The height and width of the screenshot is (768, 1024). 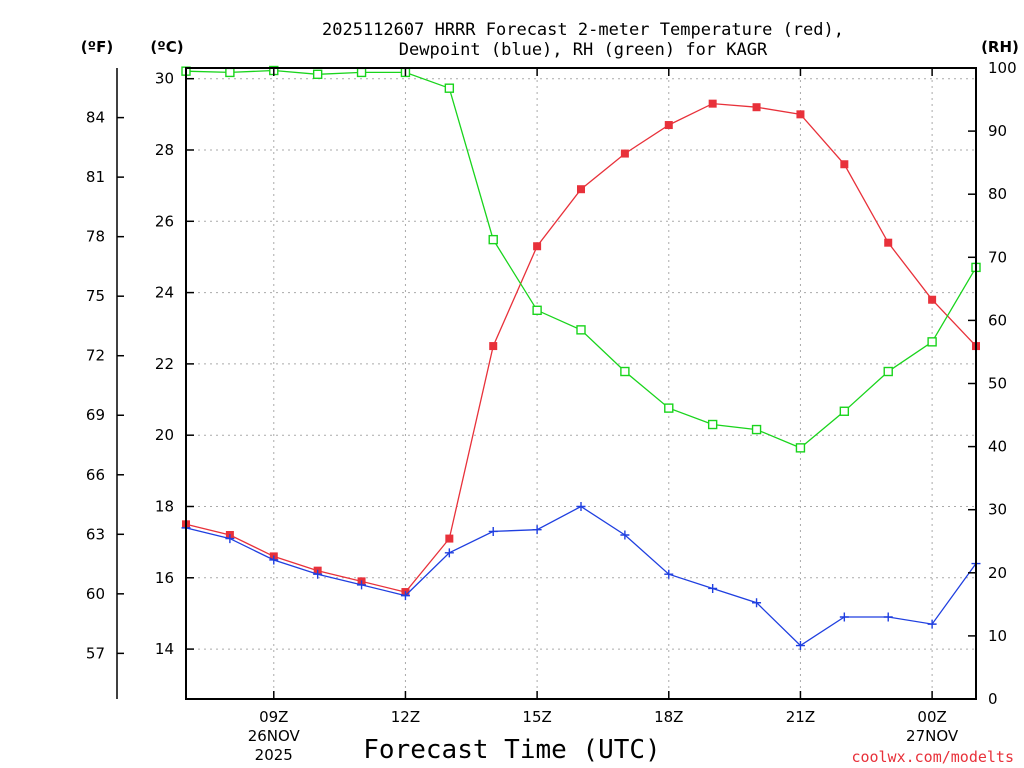 I want to click on rh-tick-label: 50, so click(x=997, y=384).